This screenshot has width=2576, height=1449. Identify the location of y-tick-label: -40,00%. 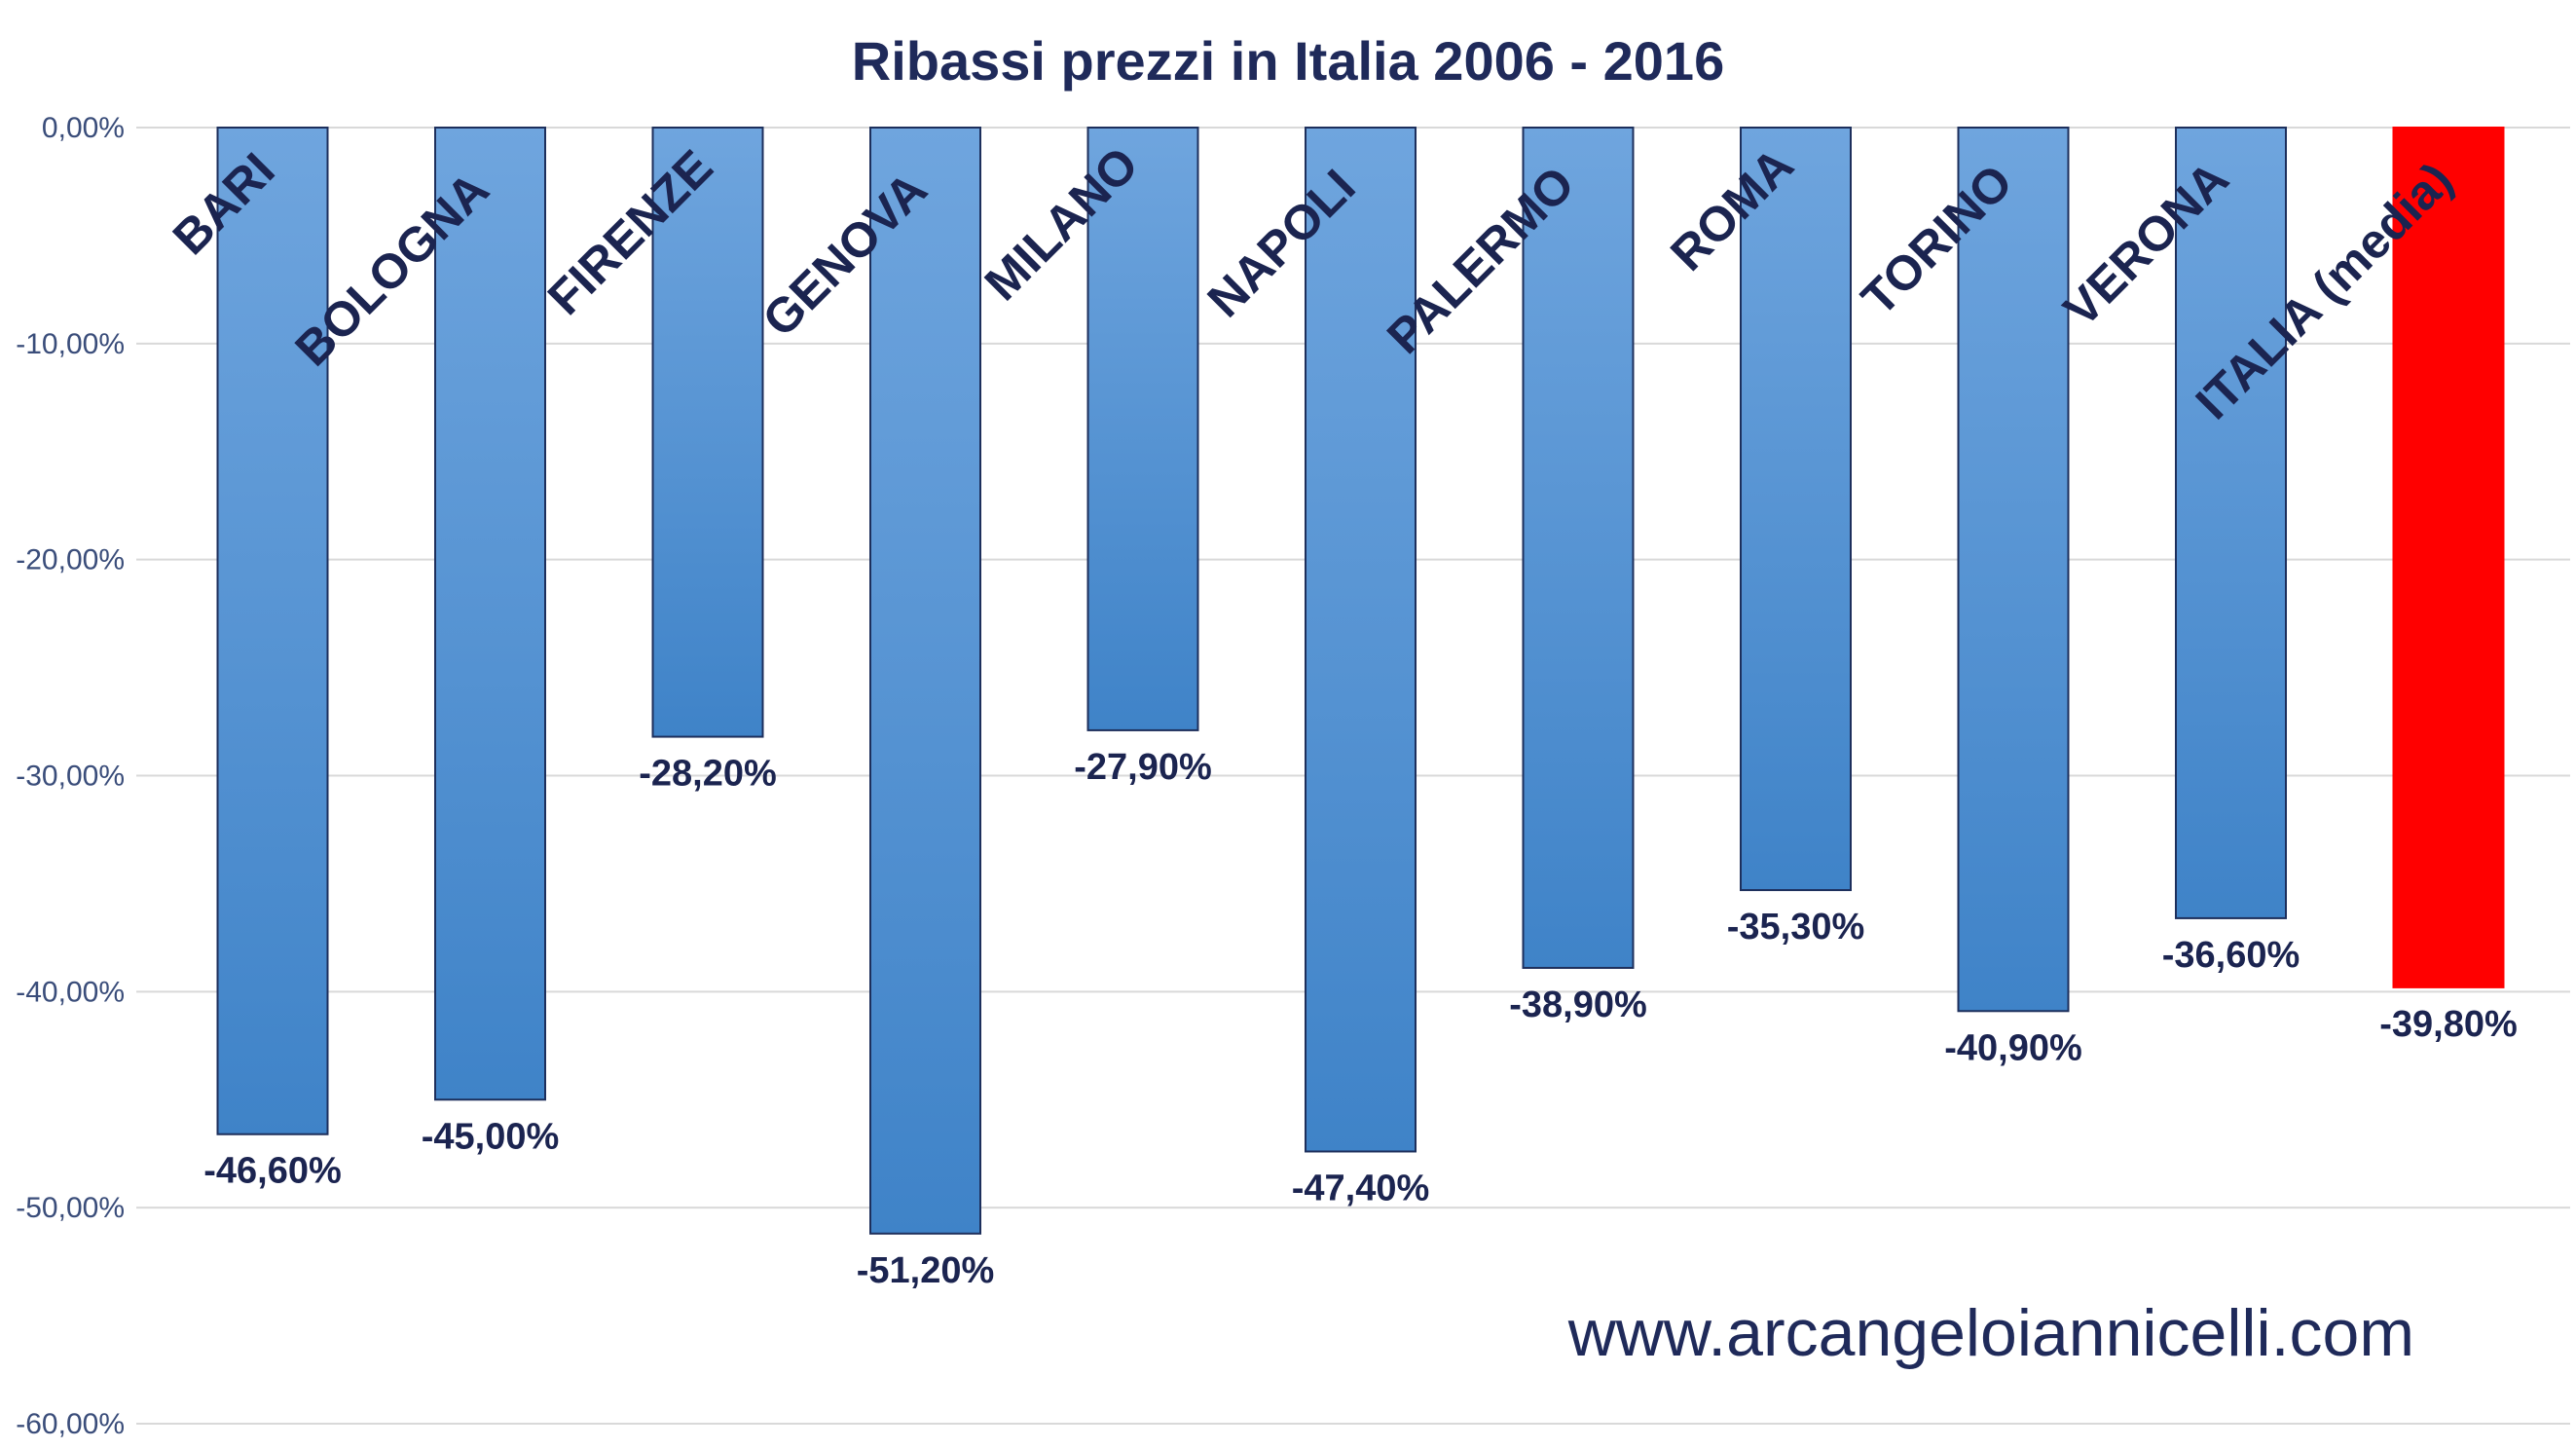
(70, 992).